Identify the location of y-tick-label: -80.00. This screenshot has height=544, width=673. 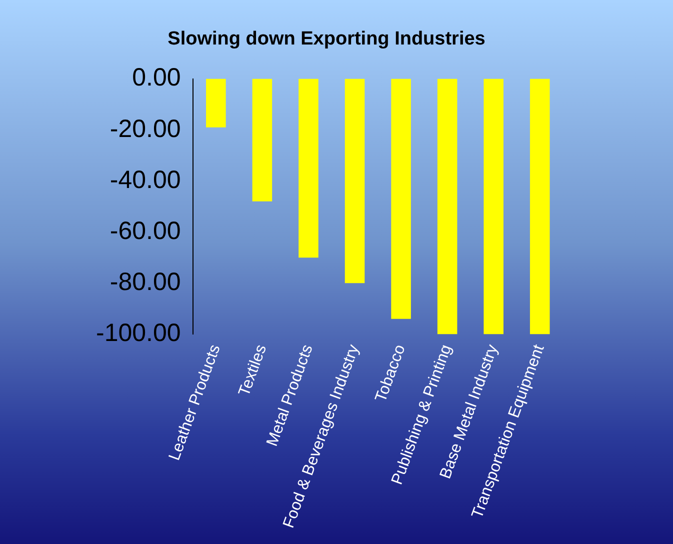
(145, 282).